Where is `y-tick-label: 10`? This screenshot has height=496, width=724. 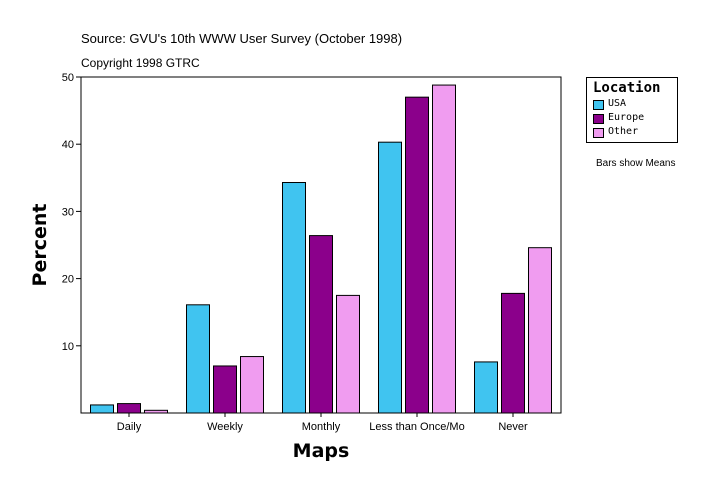 y-tick-label: 10 is located at coordinates (68, 347).